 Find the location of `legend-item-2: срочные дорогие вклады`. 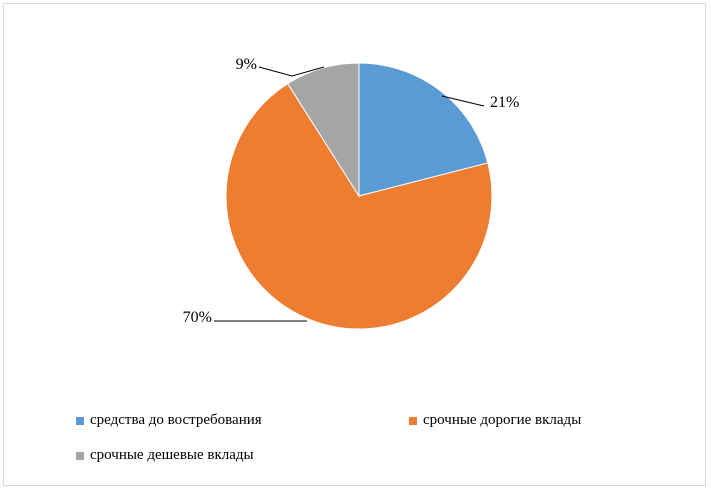

legend-item-2: срочные дорогие вклады is located at coordinates (495, 420).